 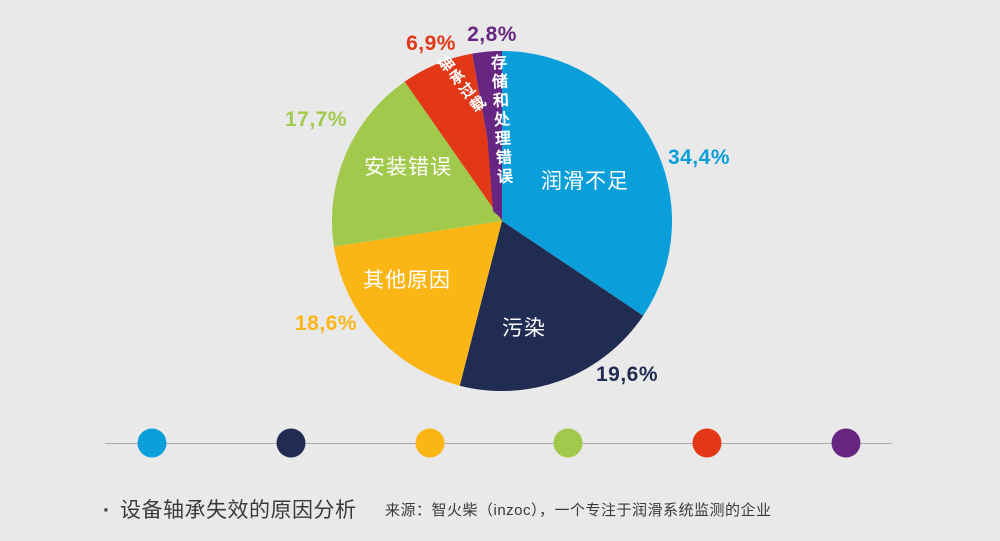 What do you see at coordinates (326, 323) in the screenshot?
I see `value-label-other: 18,6%` at bounding box center [326, 323].